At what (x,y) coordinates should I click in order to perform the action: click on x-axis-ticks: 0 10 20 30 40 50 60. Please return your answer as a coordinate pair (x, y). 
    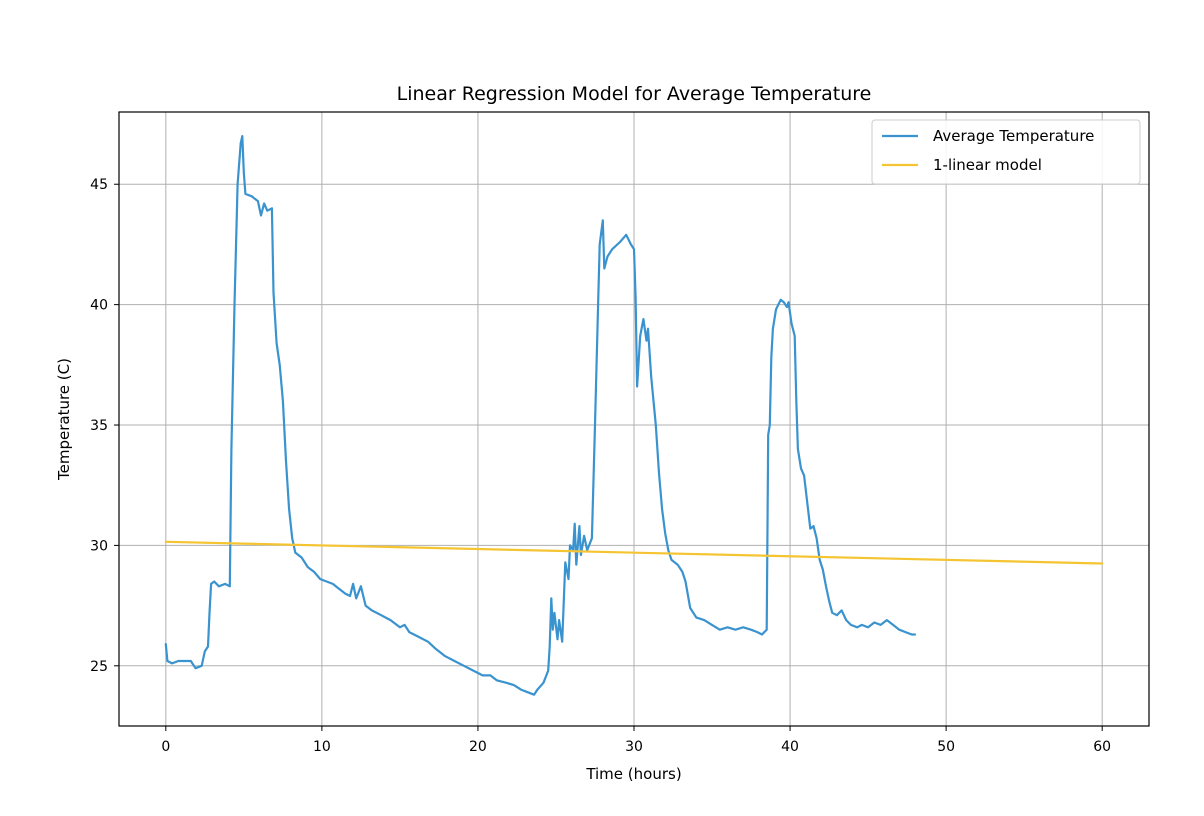
    Looking at the image, I should click on (636, 740).